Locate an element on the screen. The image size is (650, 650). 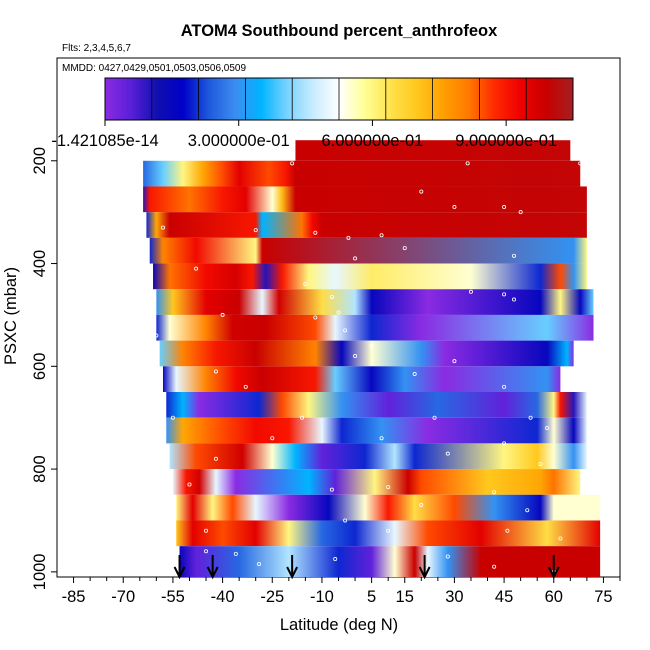
x-tick-label: 45 is located at coordinates (504, 597).